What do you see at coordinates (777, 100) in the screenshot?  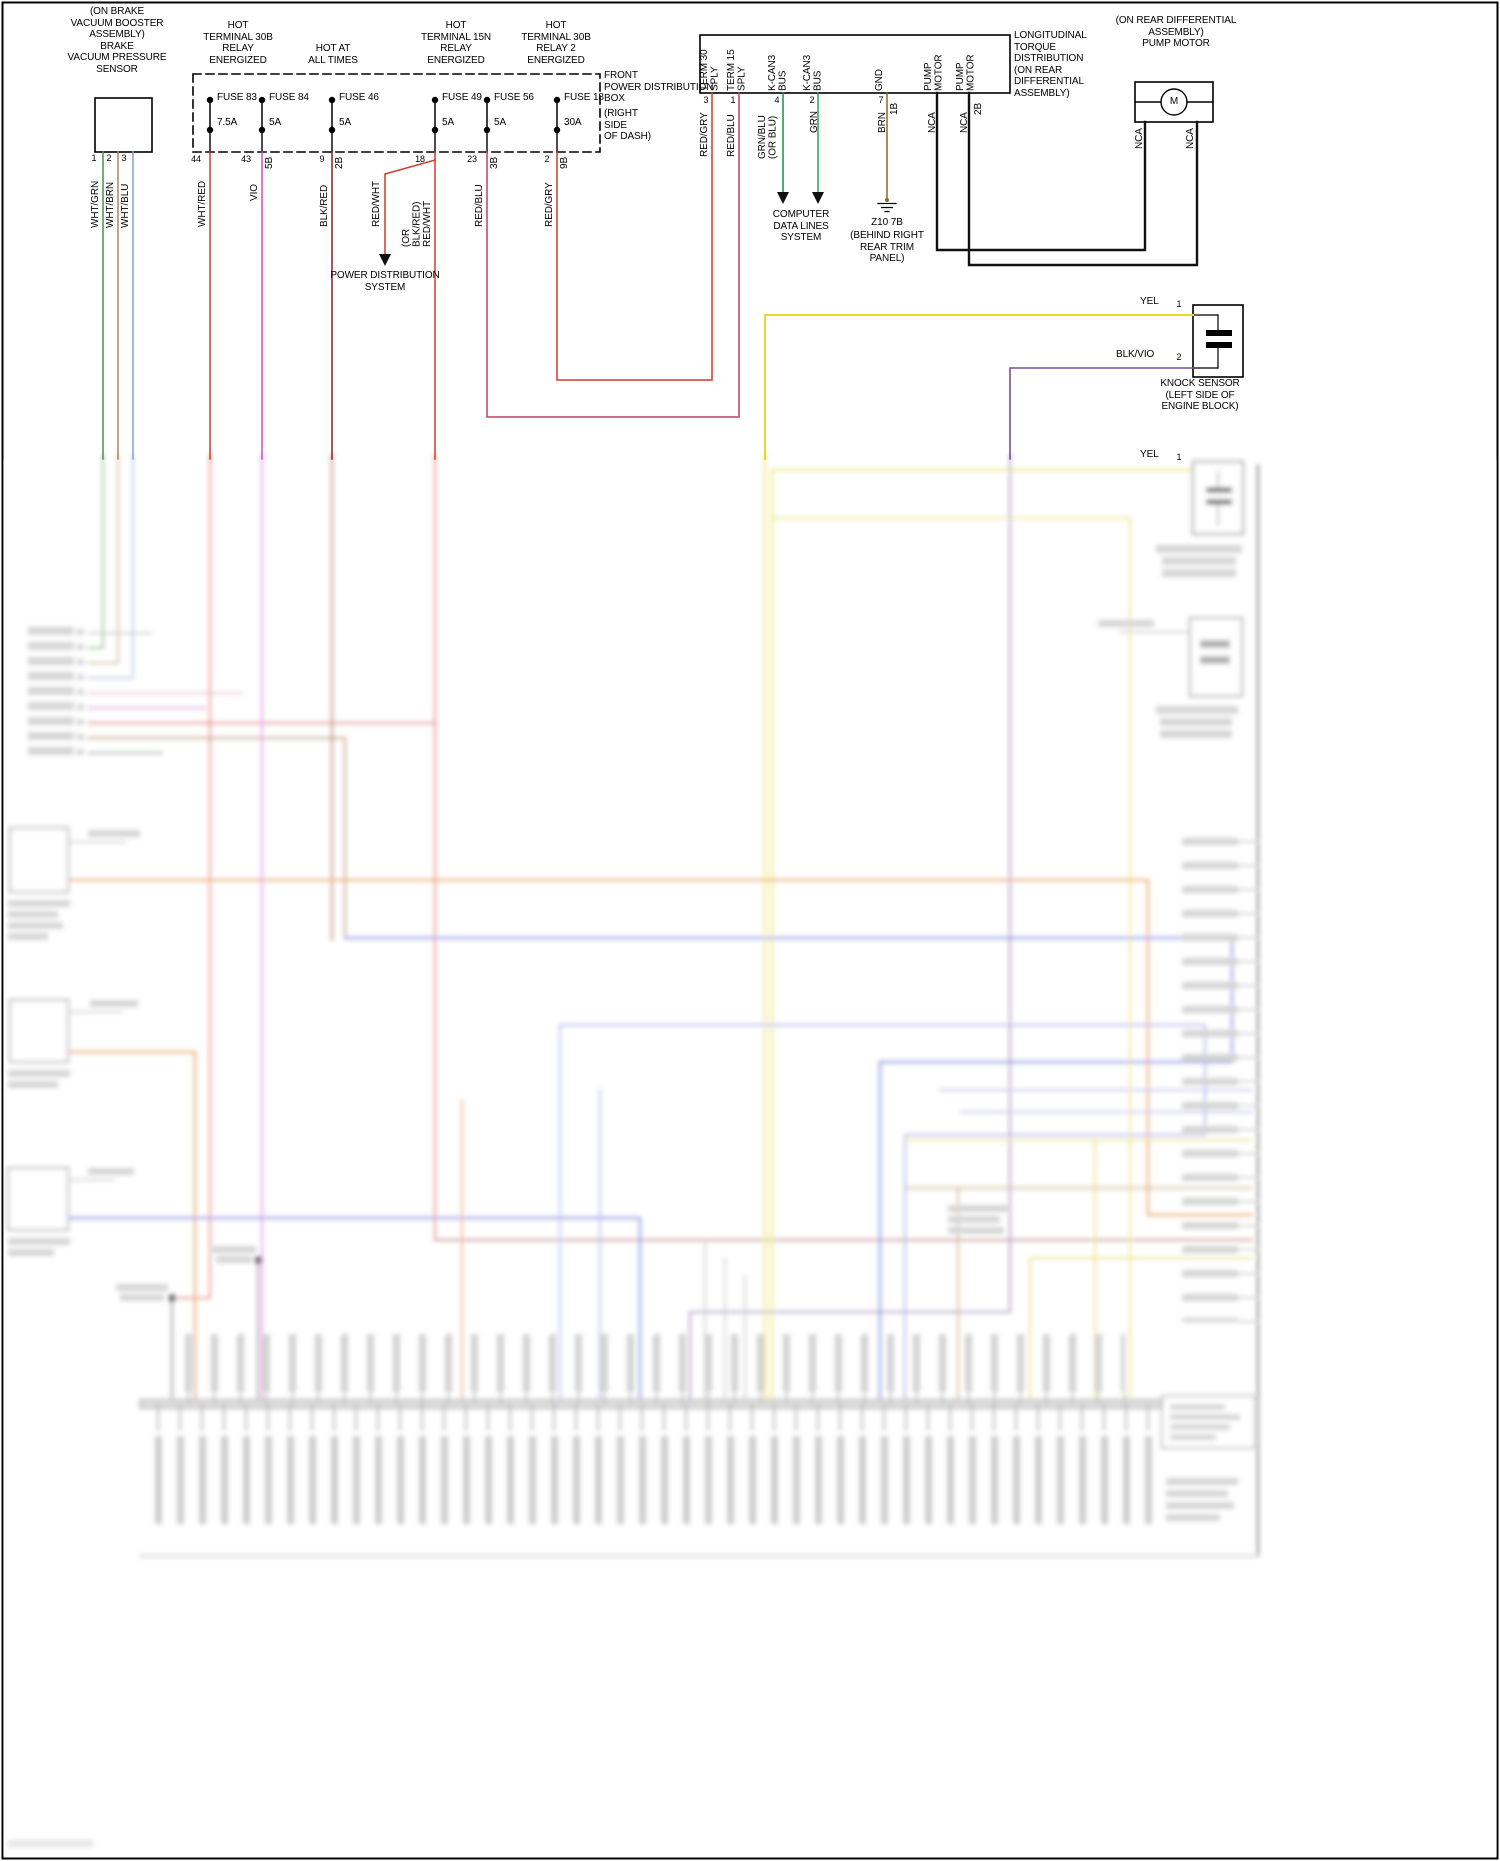 I see `module-pin-num-4: 4` at bounding box center [777, 100].